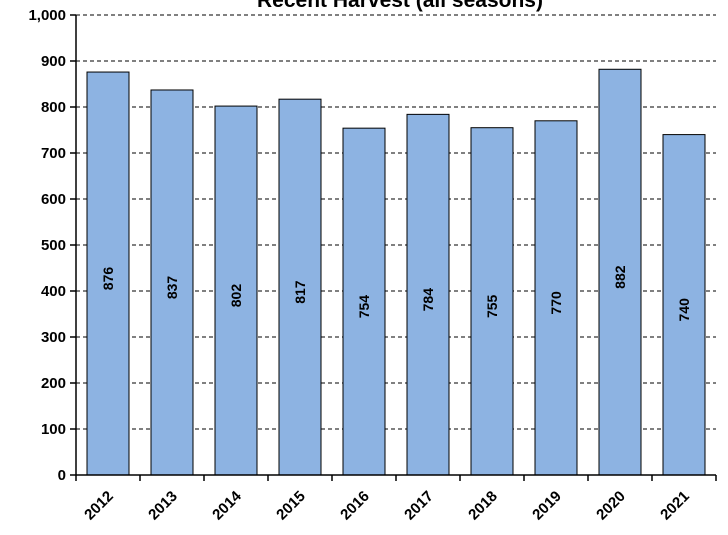  I want to click on y-tick-label: 0, so click(62, 475).